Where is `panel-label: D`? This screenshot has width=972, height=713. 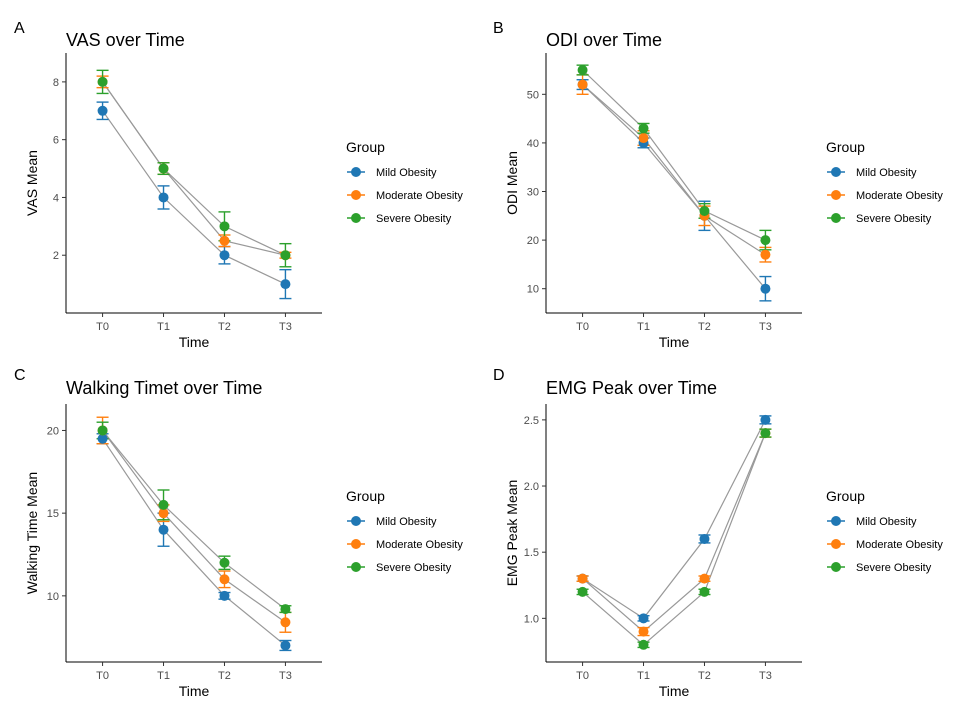
panel-label: D is located at coordinates (499, 375).